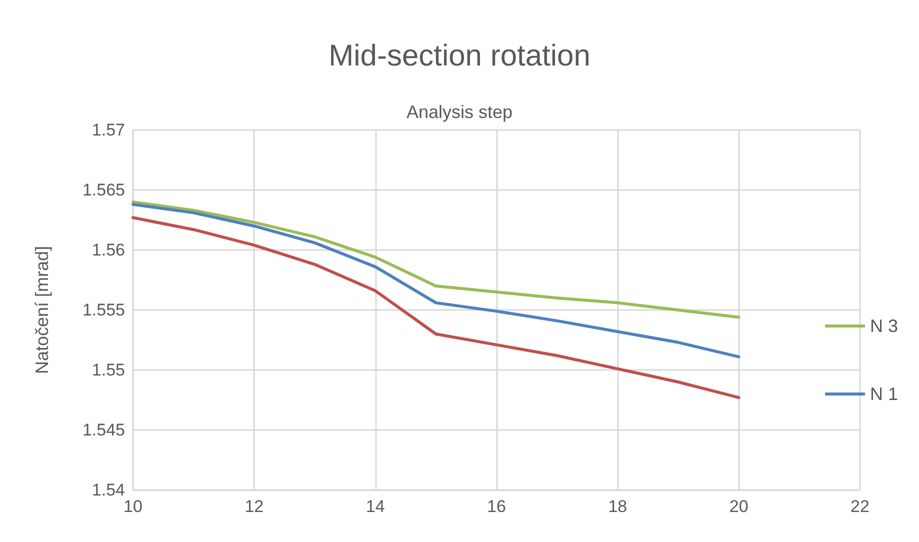  I want to click on y-tick-label: 1.565, so click(103, 190).